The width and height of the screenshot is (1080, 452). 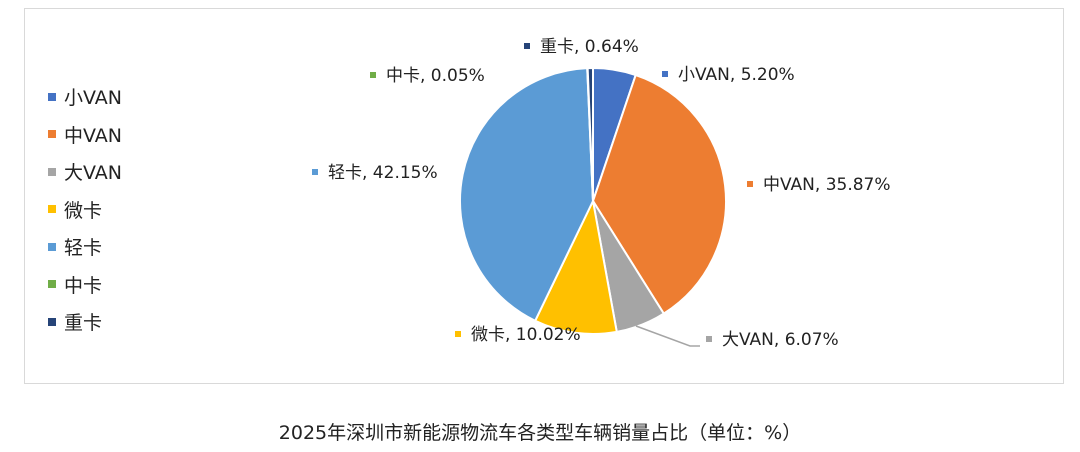 I want to click on data-label: 重卡, 0.64%, so click(x=589, y=47).